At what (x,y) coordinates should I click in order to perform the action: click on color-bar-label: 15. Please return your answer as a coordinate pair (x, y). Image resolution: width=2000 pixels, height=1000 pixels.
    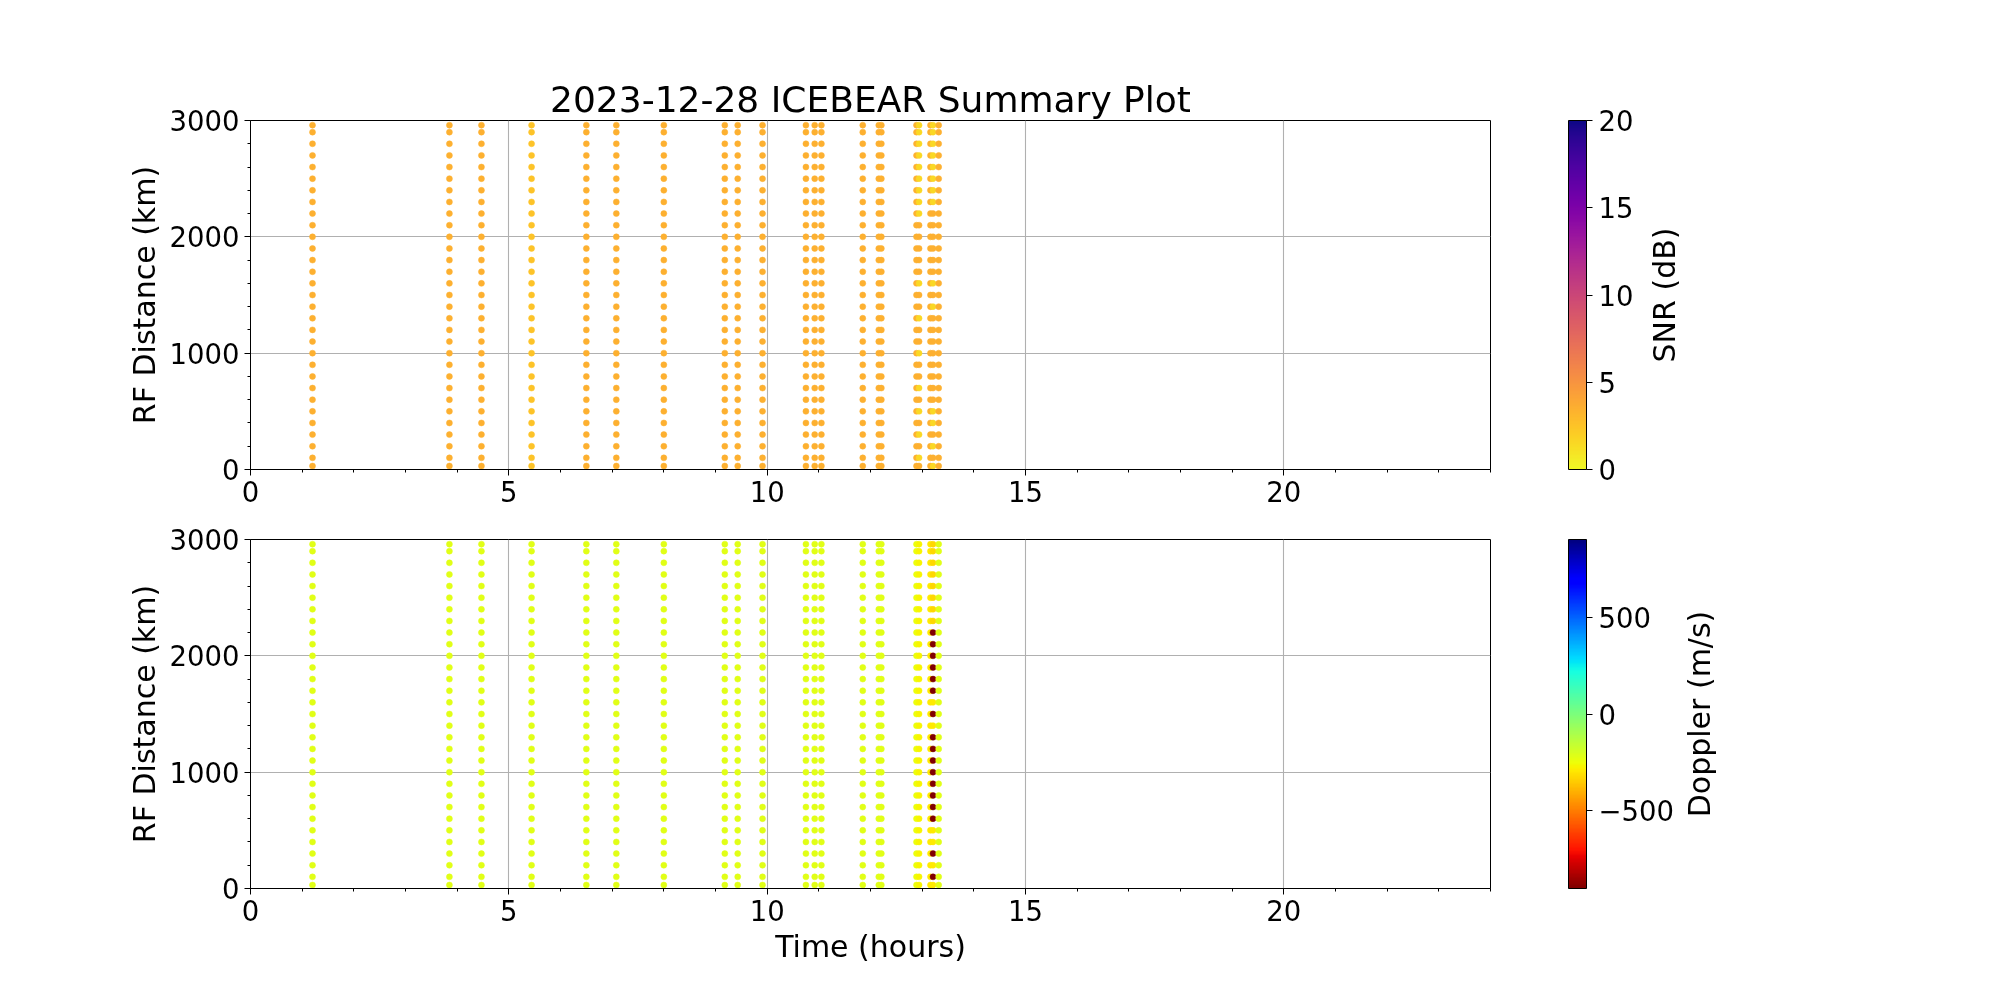
    Looking at the image, I should click on (1616, 208).